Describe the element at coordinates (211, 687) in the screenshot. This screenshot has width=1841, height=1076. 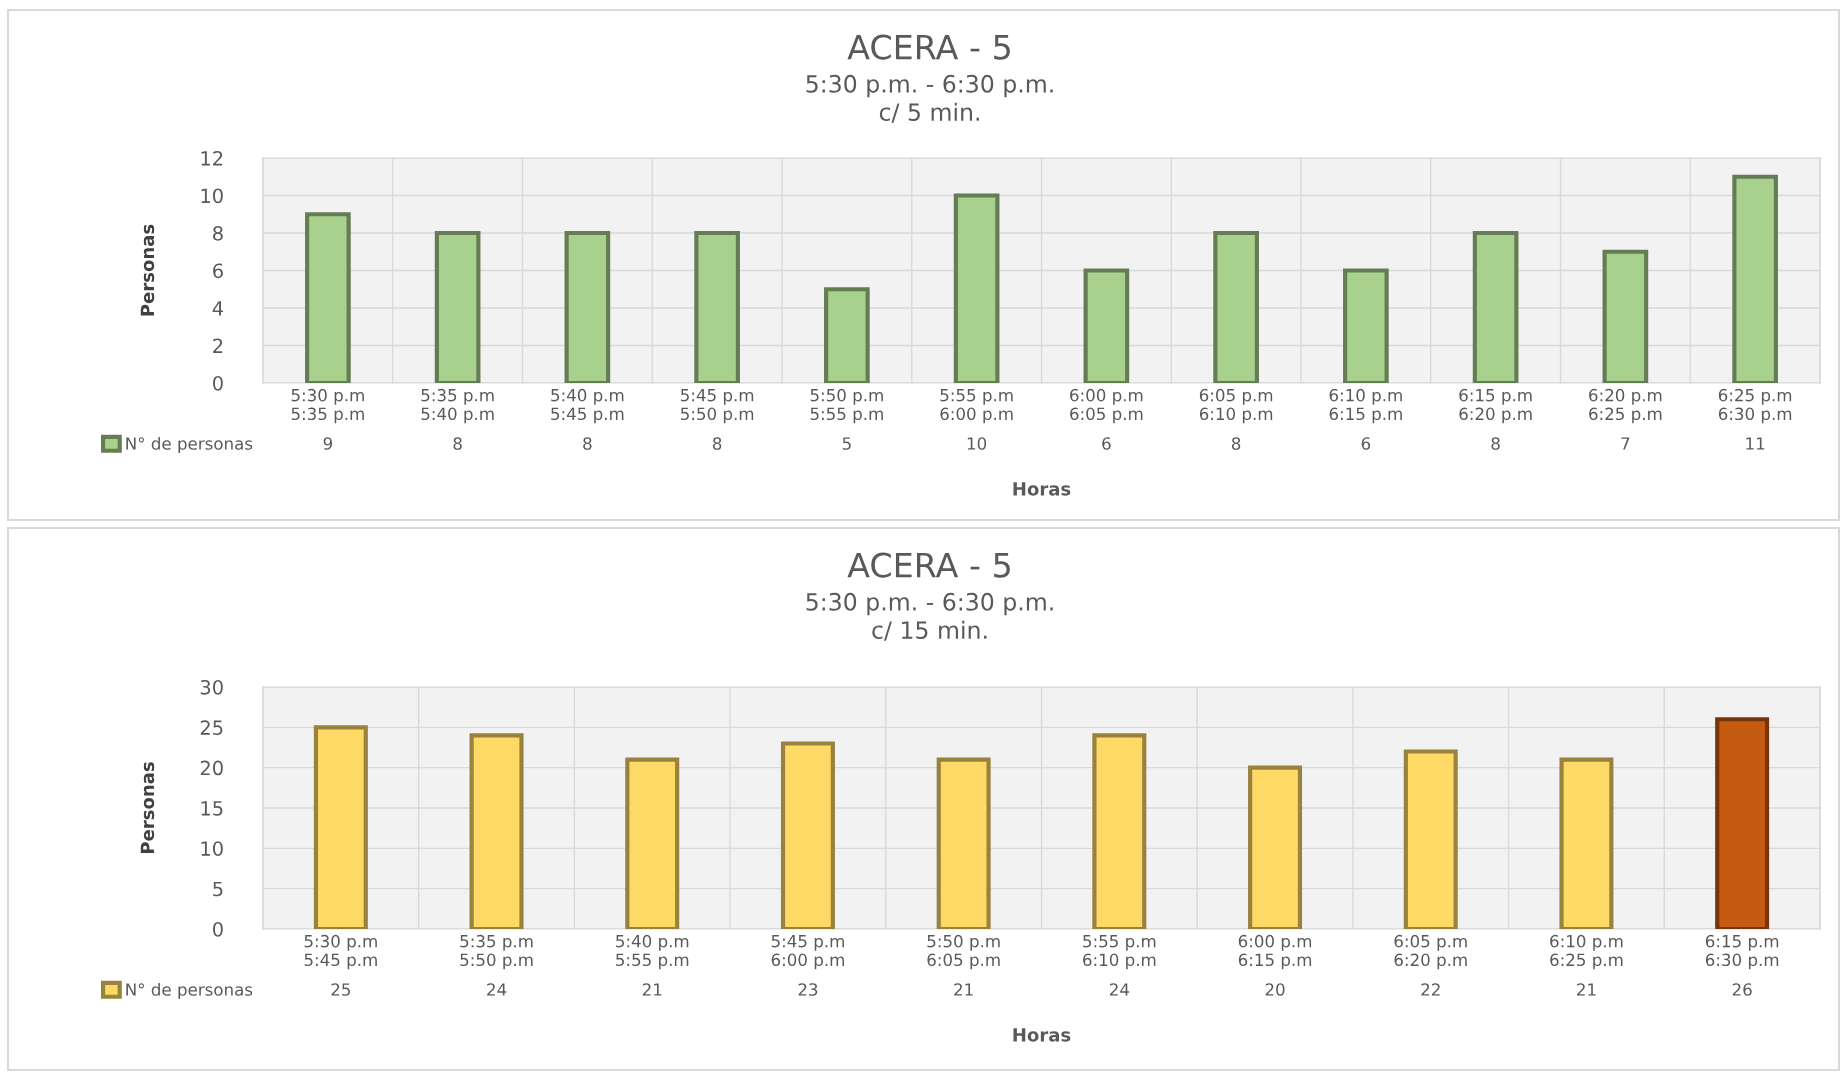
I see `y-tick-label: 30` at that location.